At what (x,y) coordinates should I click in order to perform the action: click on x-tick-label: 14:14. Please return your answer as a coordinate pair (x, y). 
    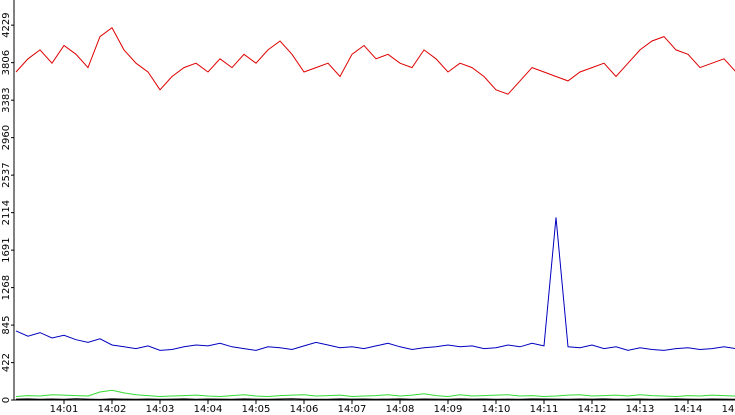
    Looking at the image, I should click on (688, 409).